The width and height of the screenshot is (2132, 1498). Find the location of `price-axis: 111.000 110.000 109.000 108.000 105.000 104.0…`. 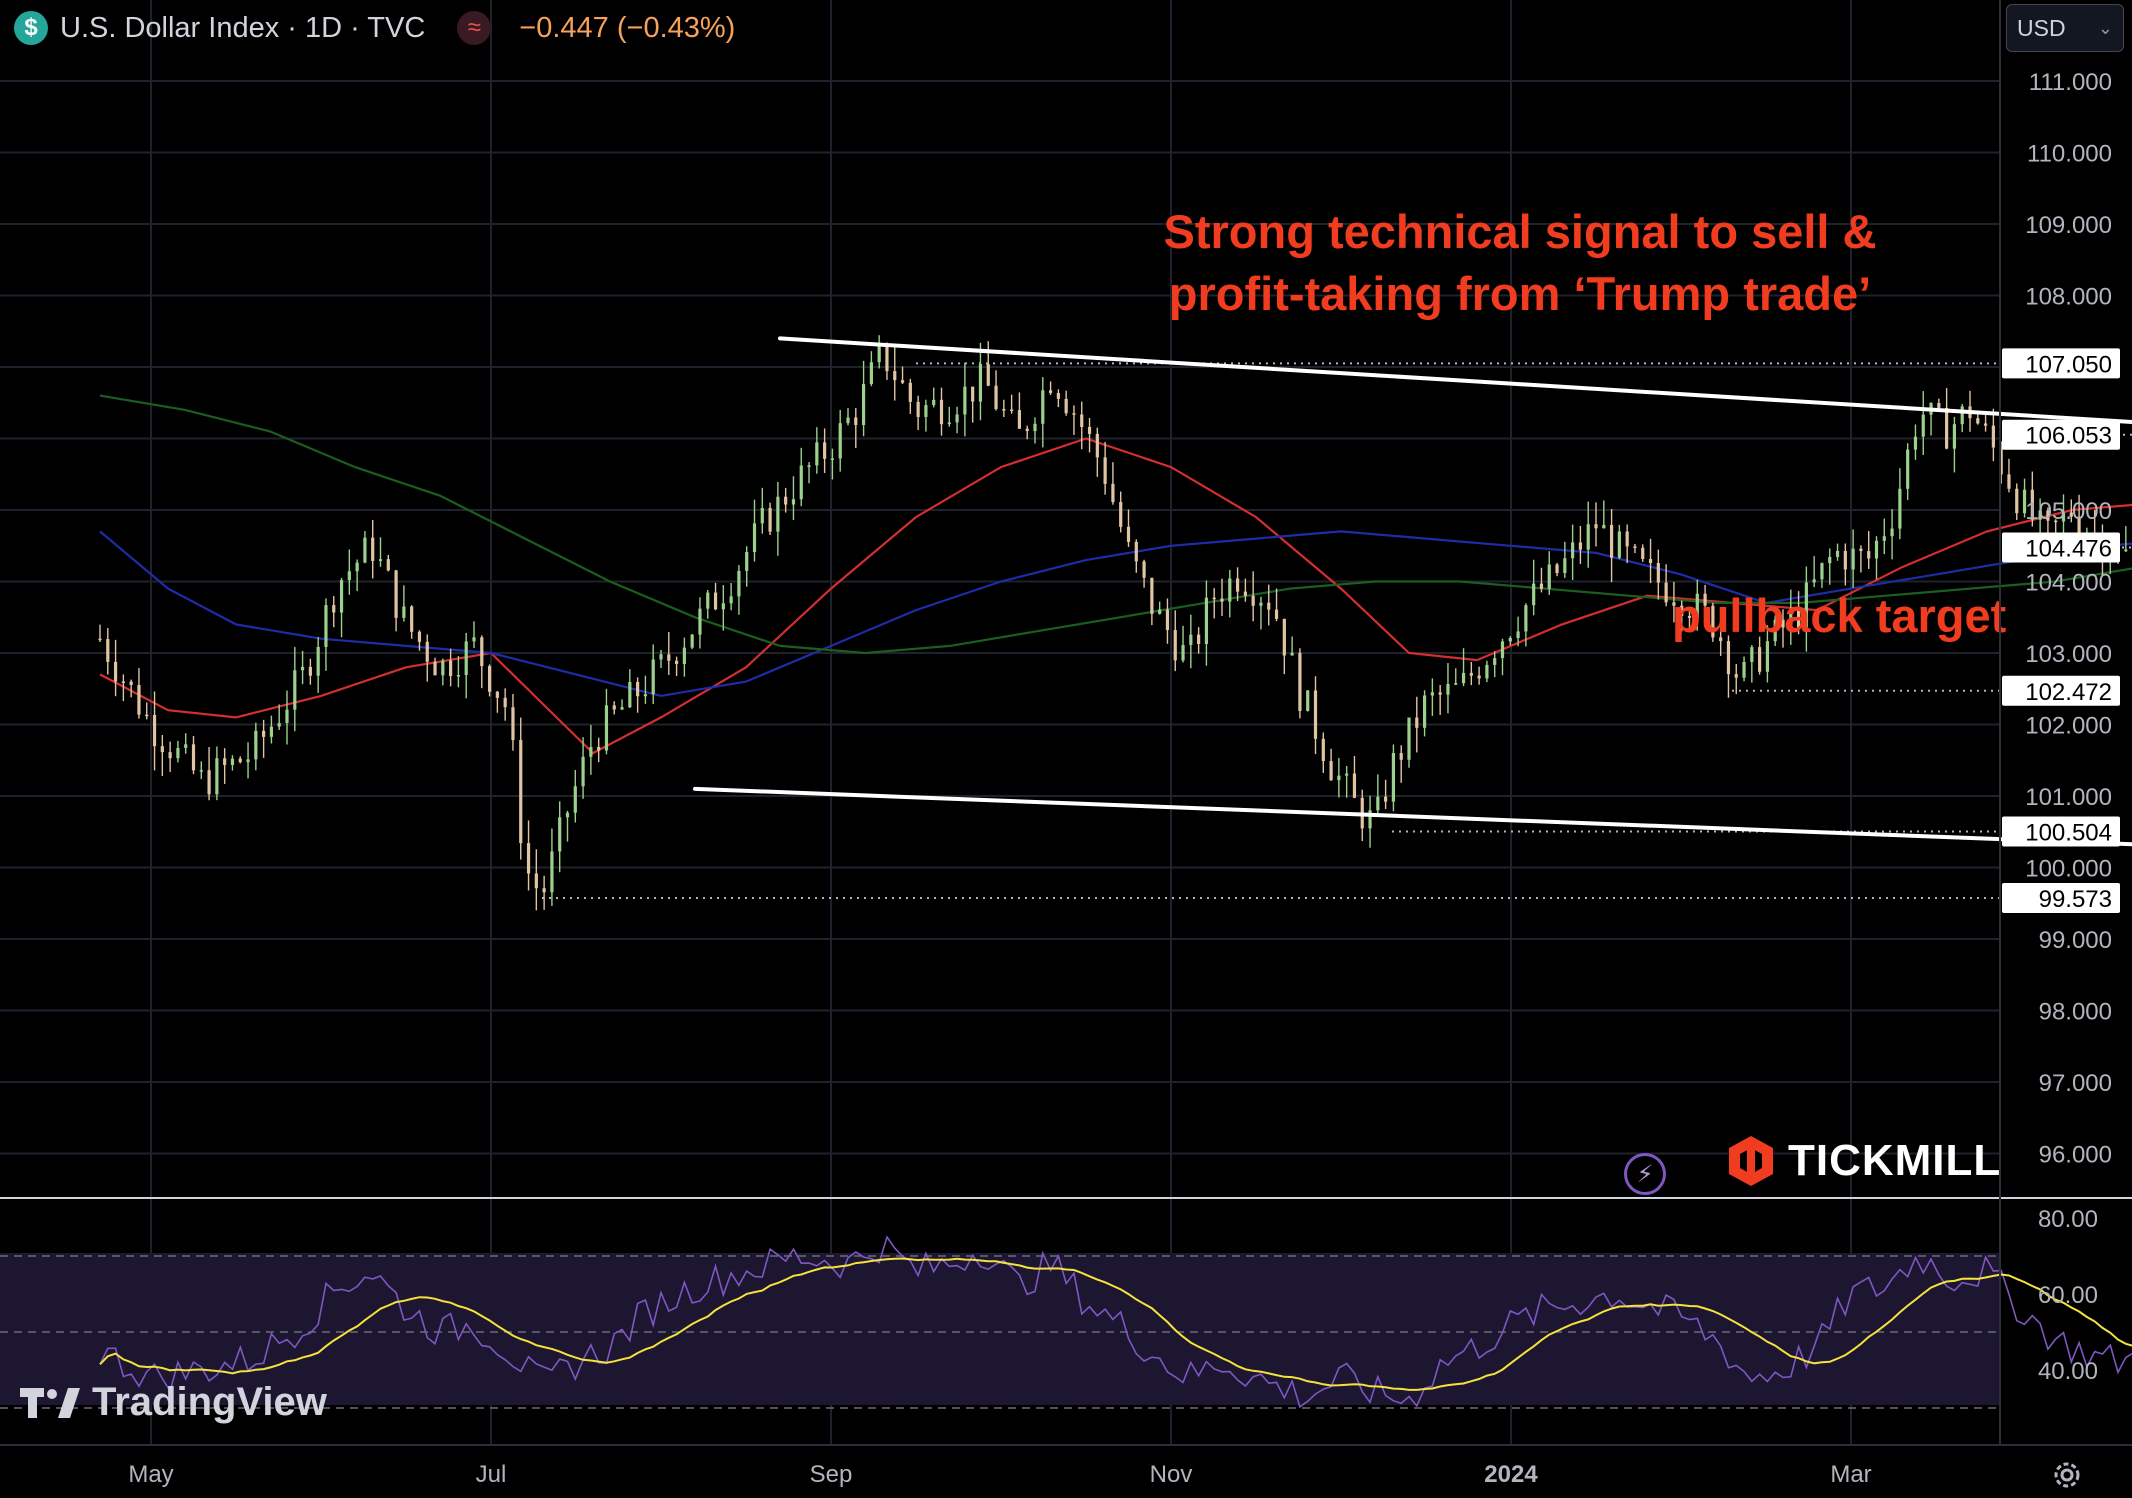

price-axis: 111.000 110.000 109.000 108.000 105.000 104.0… is located at coordinates (2061, 619).